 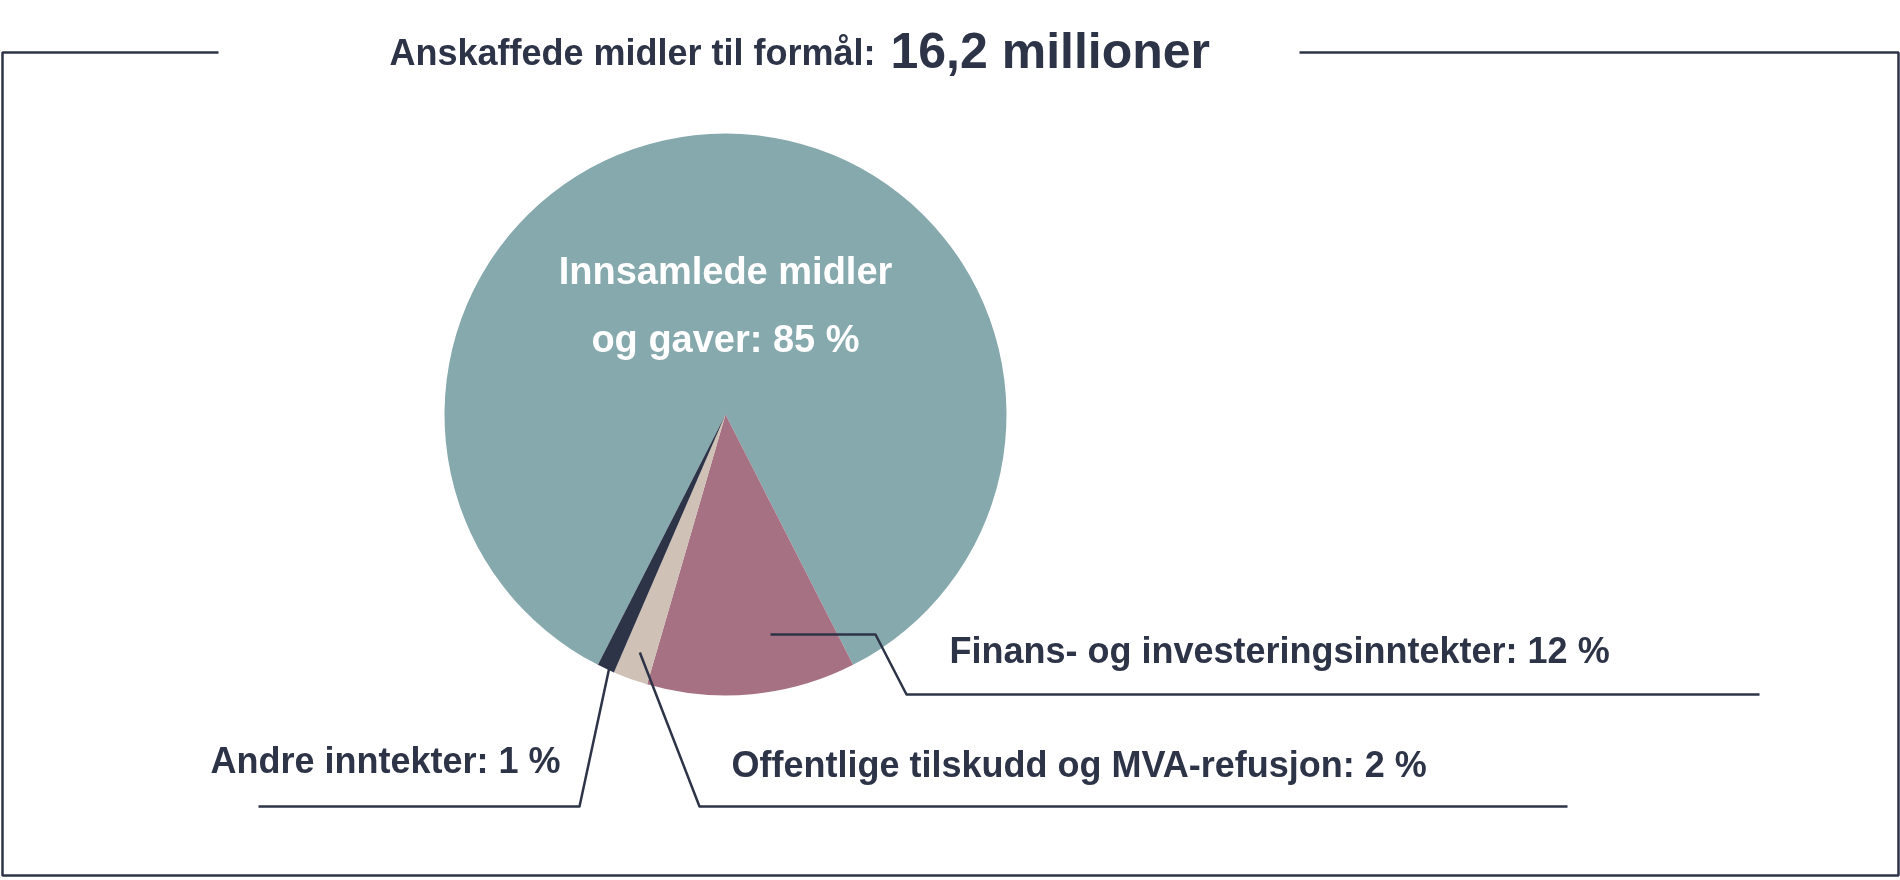 I want to click on slice-label: Innsamlede midler og gaver: 85 %, so click(x=725, y=304).